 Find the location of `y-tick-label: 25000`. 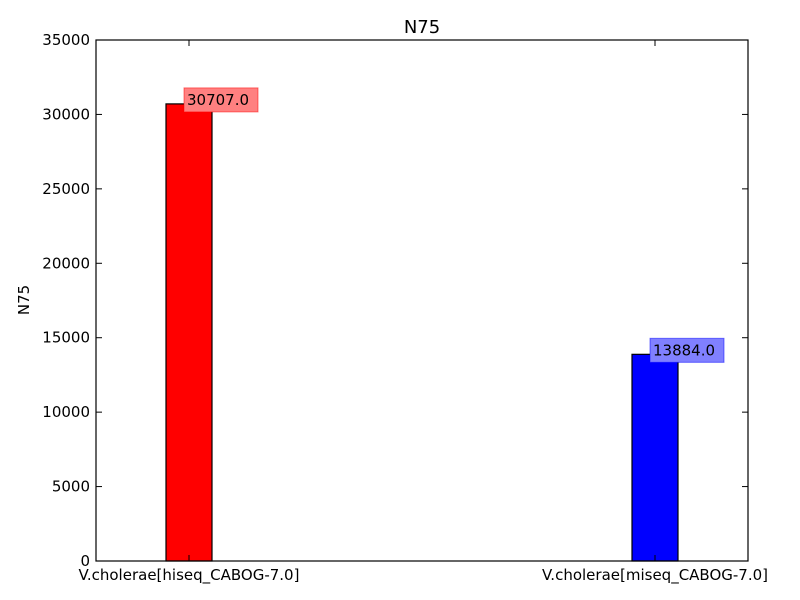

y-tick-label: 25000 is located at coordinates (66, 189).